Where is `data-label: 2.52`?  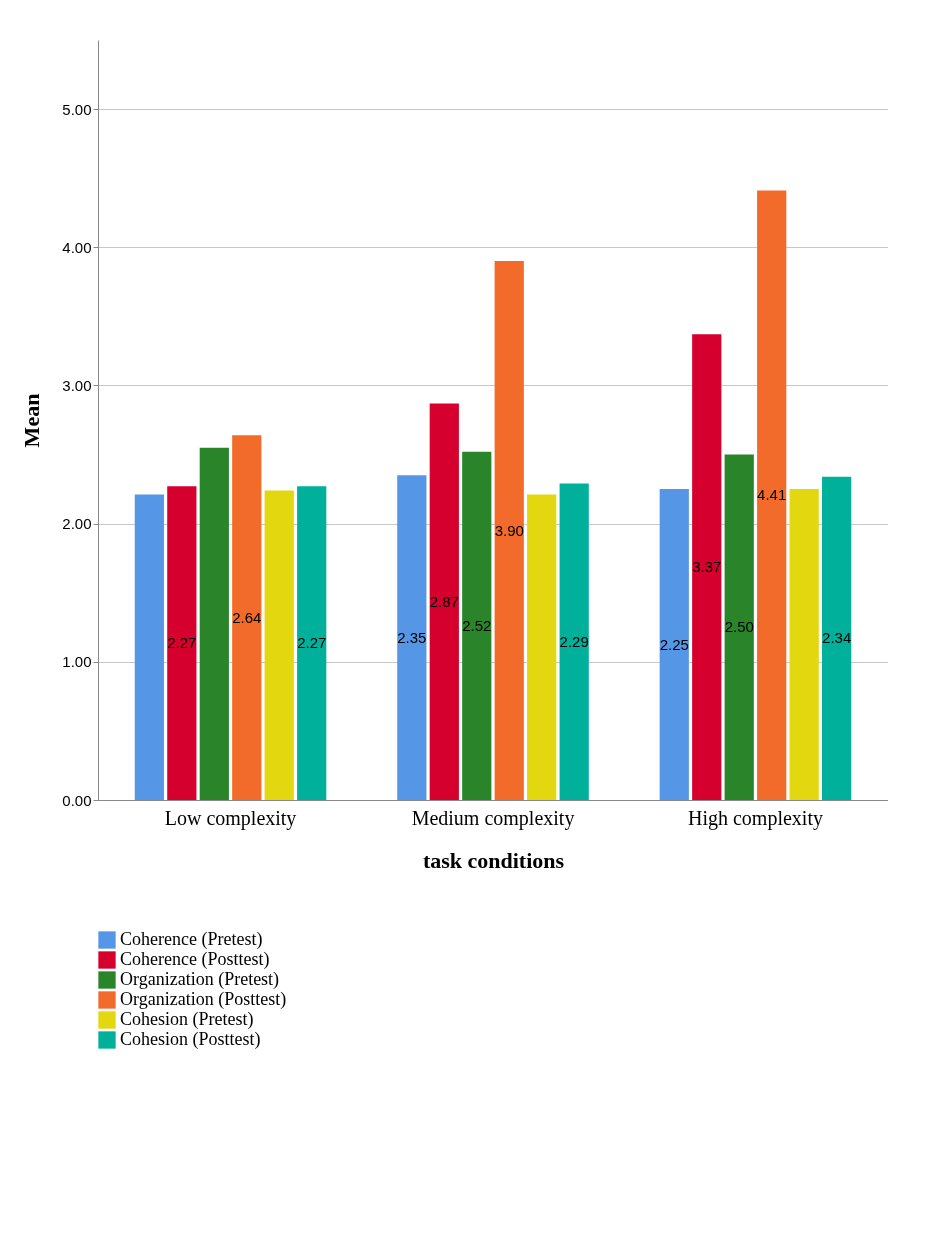 data-label: 2.52 is located at coordinates (477, 625).